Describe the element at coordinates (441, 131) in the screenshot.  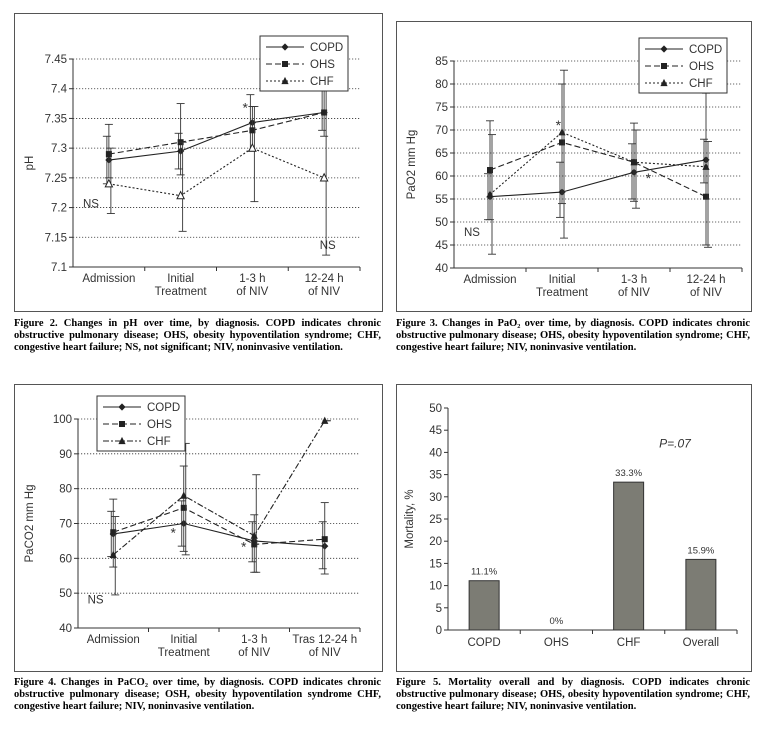
I see `y-tick-label: 70` at that location.